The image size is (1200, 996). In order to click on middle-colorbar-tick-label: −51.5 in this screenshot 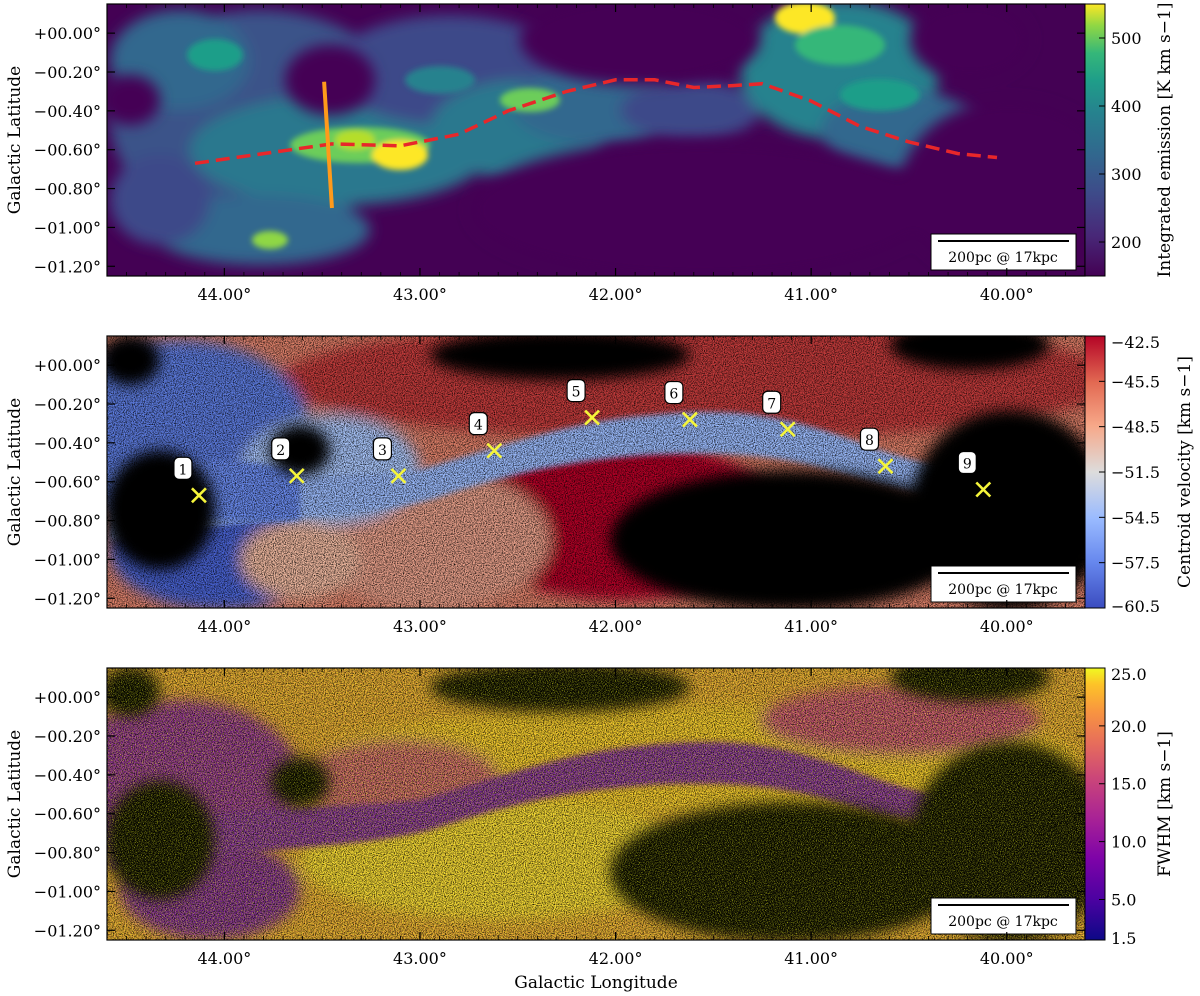, I will do `click(1135, 472)`.